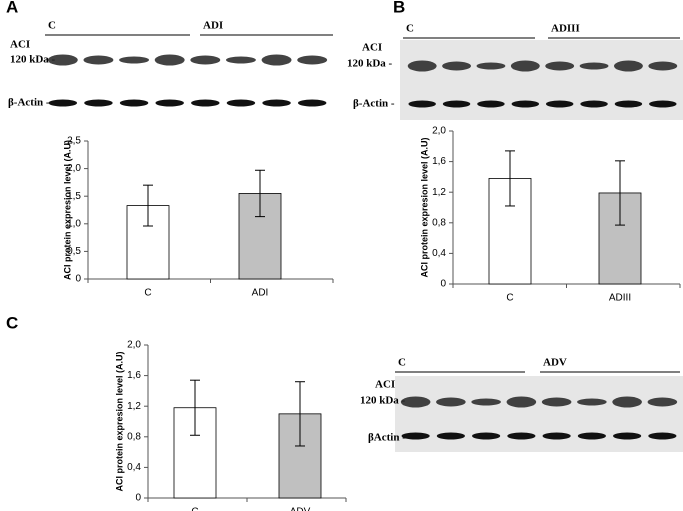  Describe the element at coordinates (620, 298) in the screenshot. I see `x-tick-label: ADIII` at that location.